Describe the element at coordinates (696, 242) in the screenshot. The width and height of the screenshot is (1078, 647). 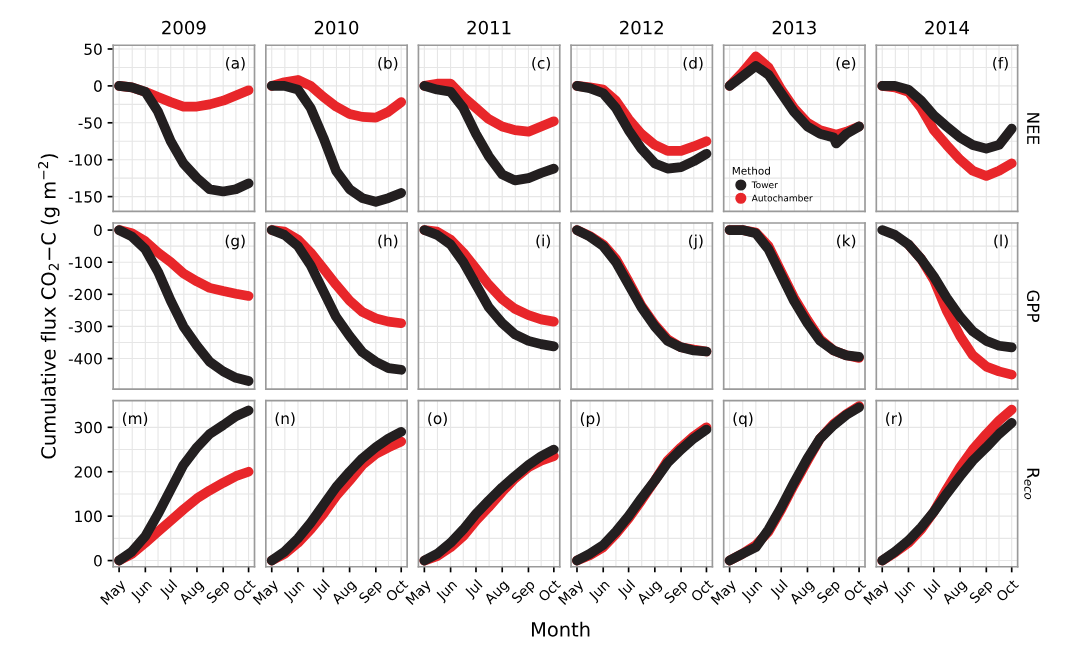
I see `annotation: (j)` at that location.